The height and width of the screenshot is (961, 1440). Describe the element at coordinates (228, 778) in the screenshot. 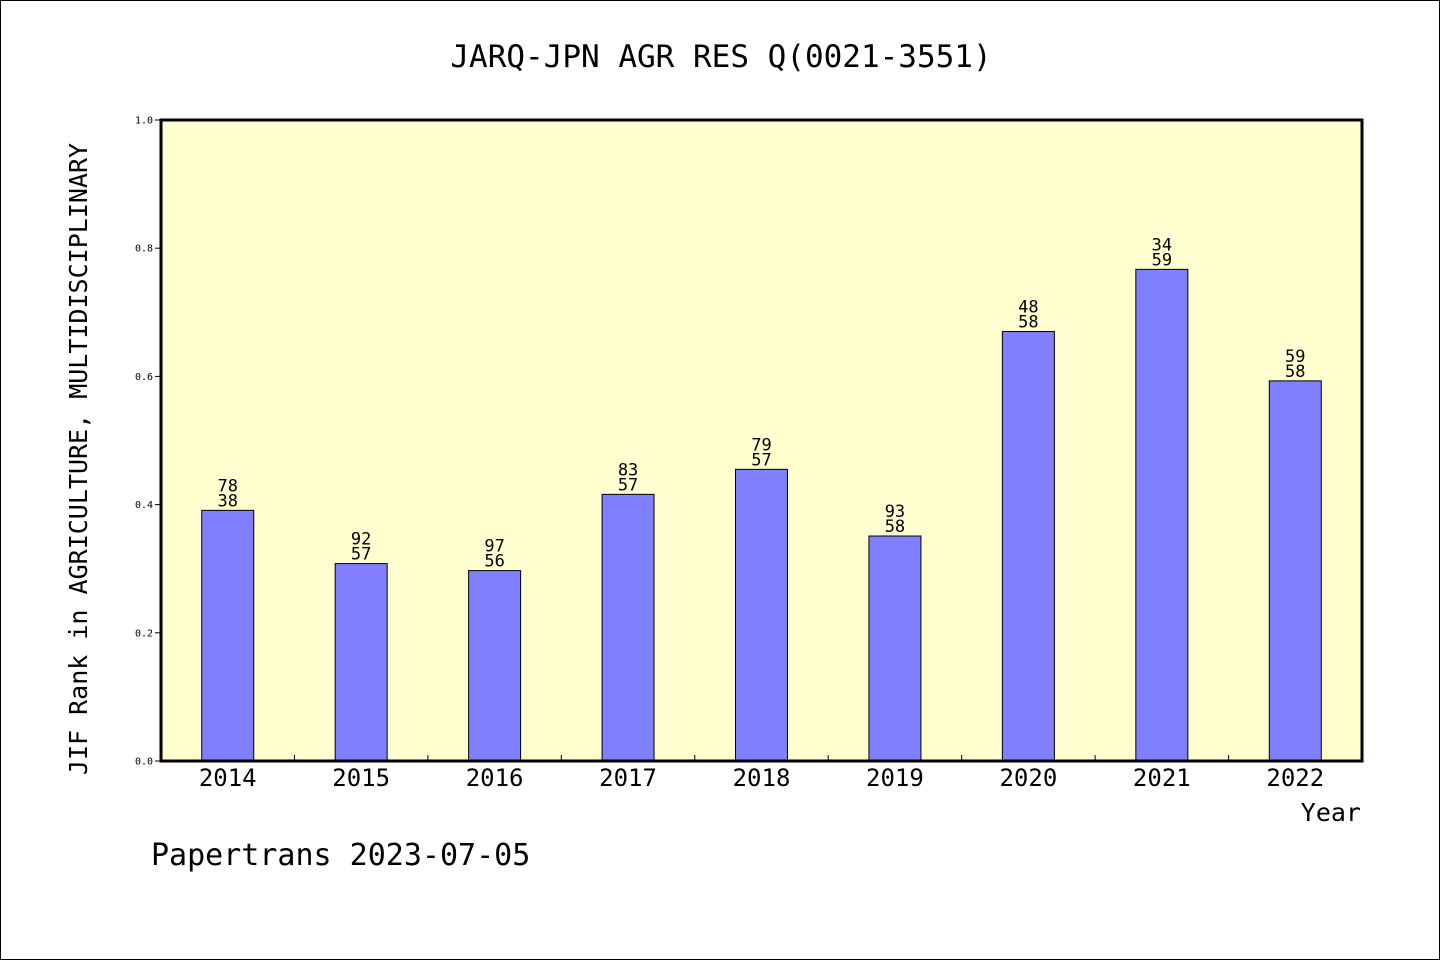

I see `x-tick-label: 2014` at that location.